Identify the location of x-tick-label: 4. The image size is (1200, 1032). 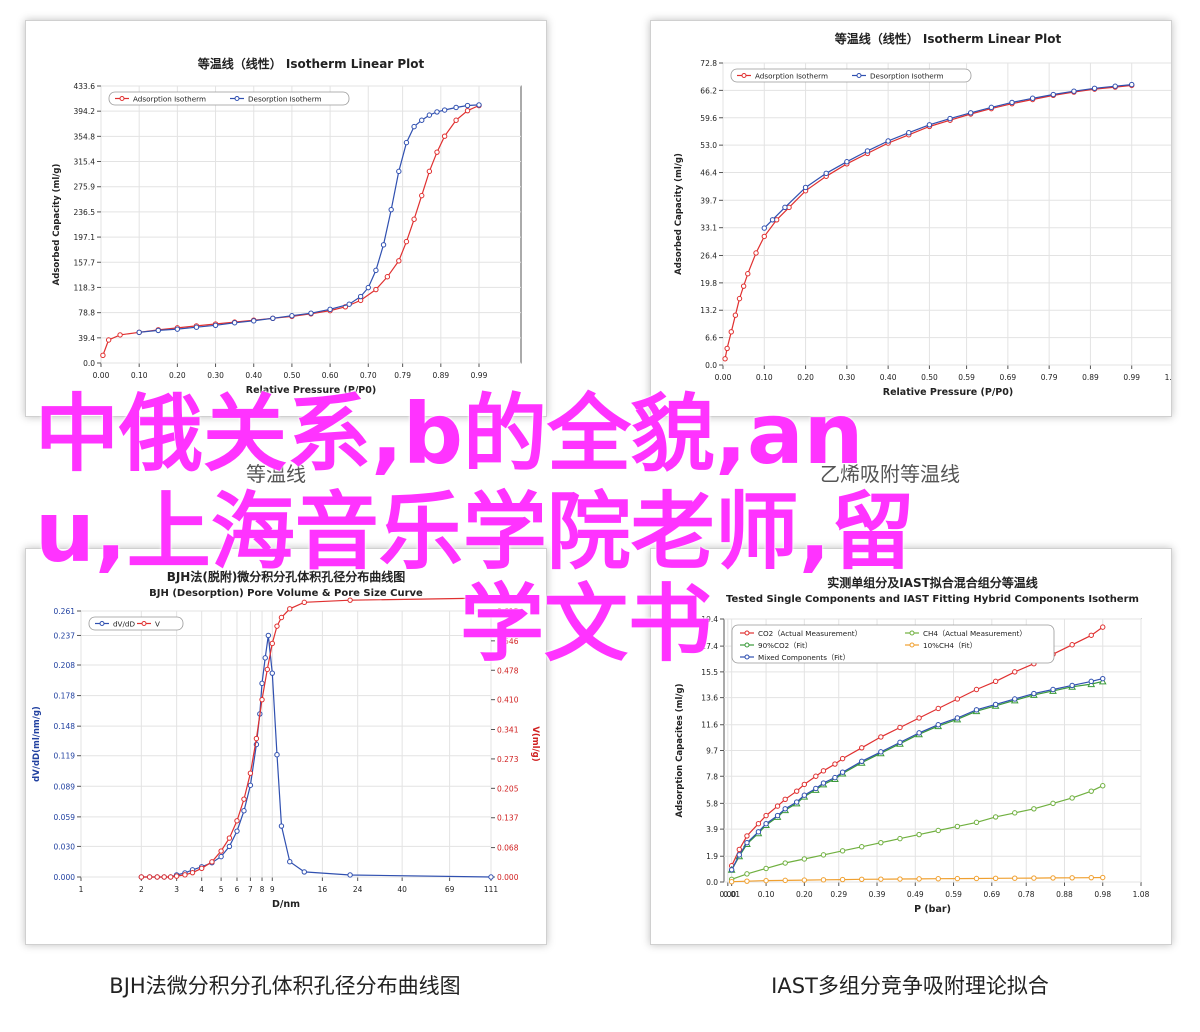
(201, 889).